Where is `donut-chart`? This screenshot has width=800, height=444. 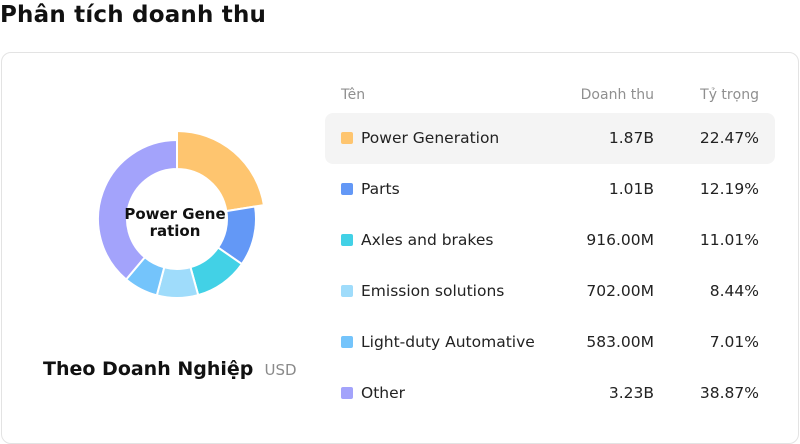
donut-chart is located at coordinates (178, 217).